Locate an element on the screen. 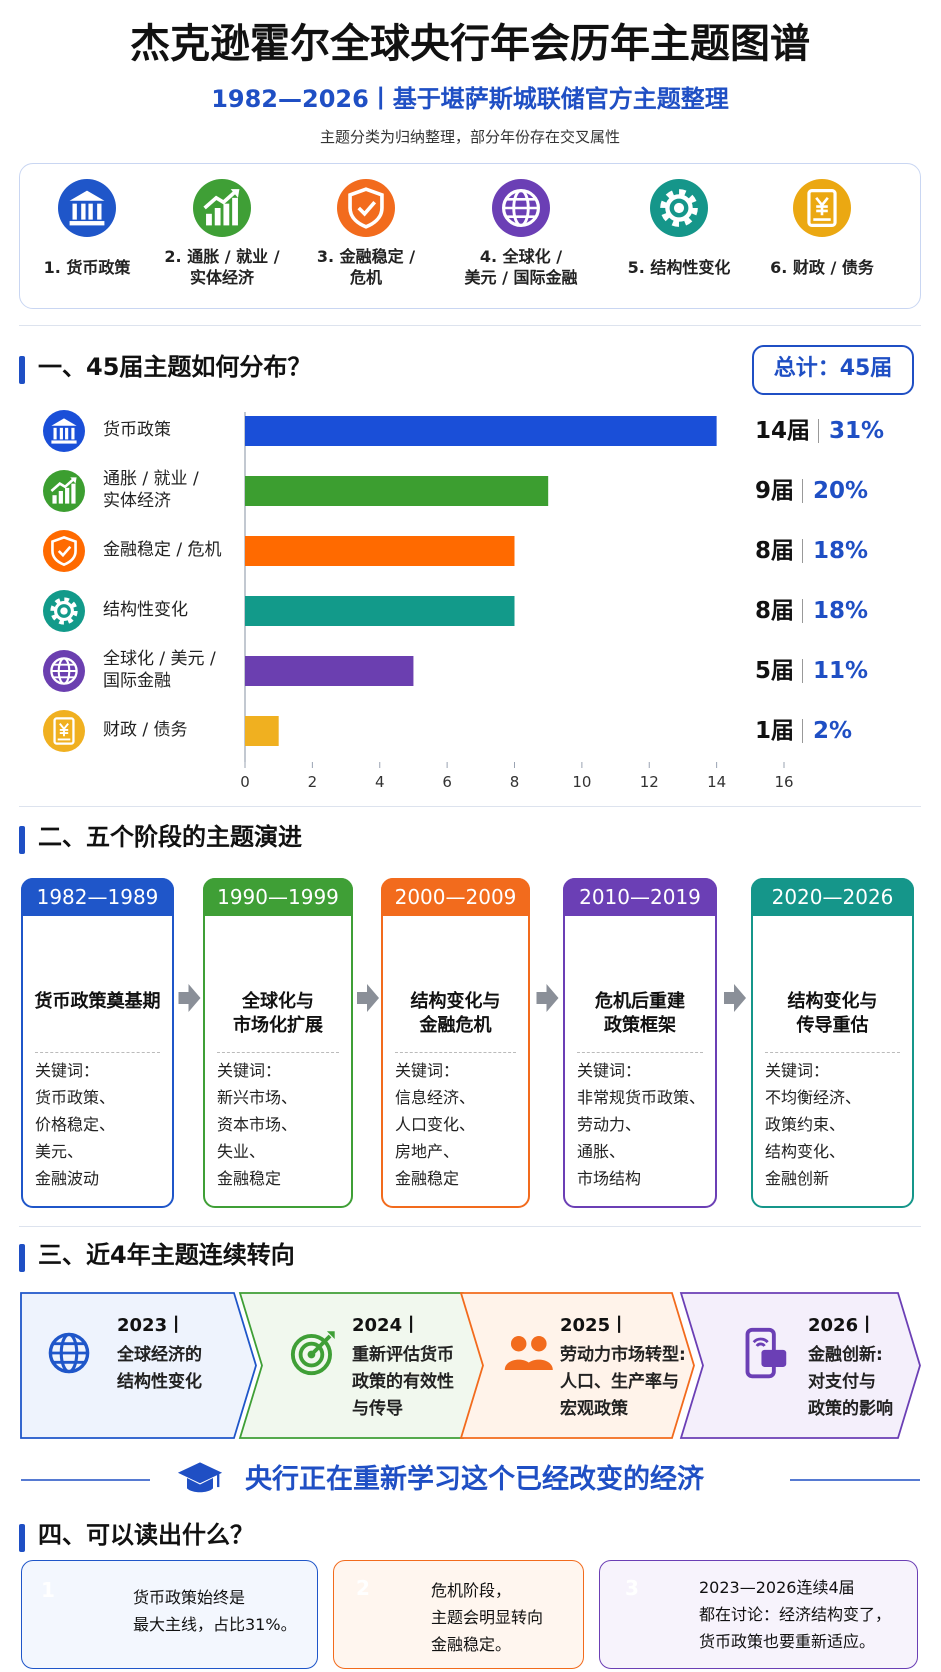 The height and width of the screenshot is (1672, 941). stage-band is located at coordinates (97, 897).